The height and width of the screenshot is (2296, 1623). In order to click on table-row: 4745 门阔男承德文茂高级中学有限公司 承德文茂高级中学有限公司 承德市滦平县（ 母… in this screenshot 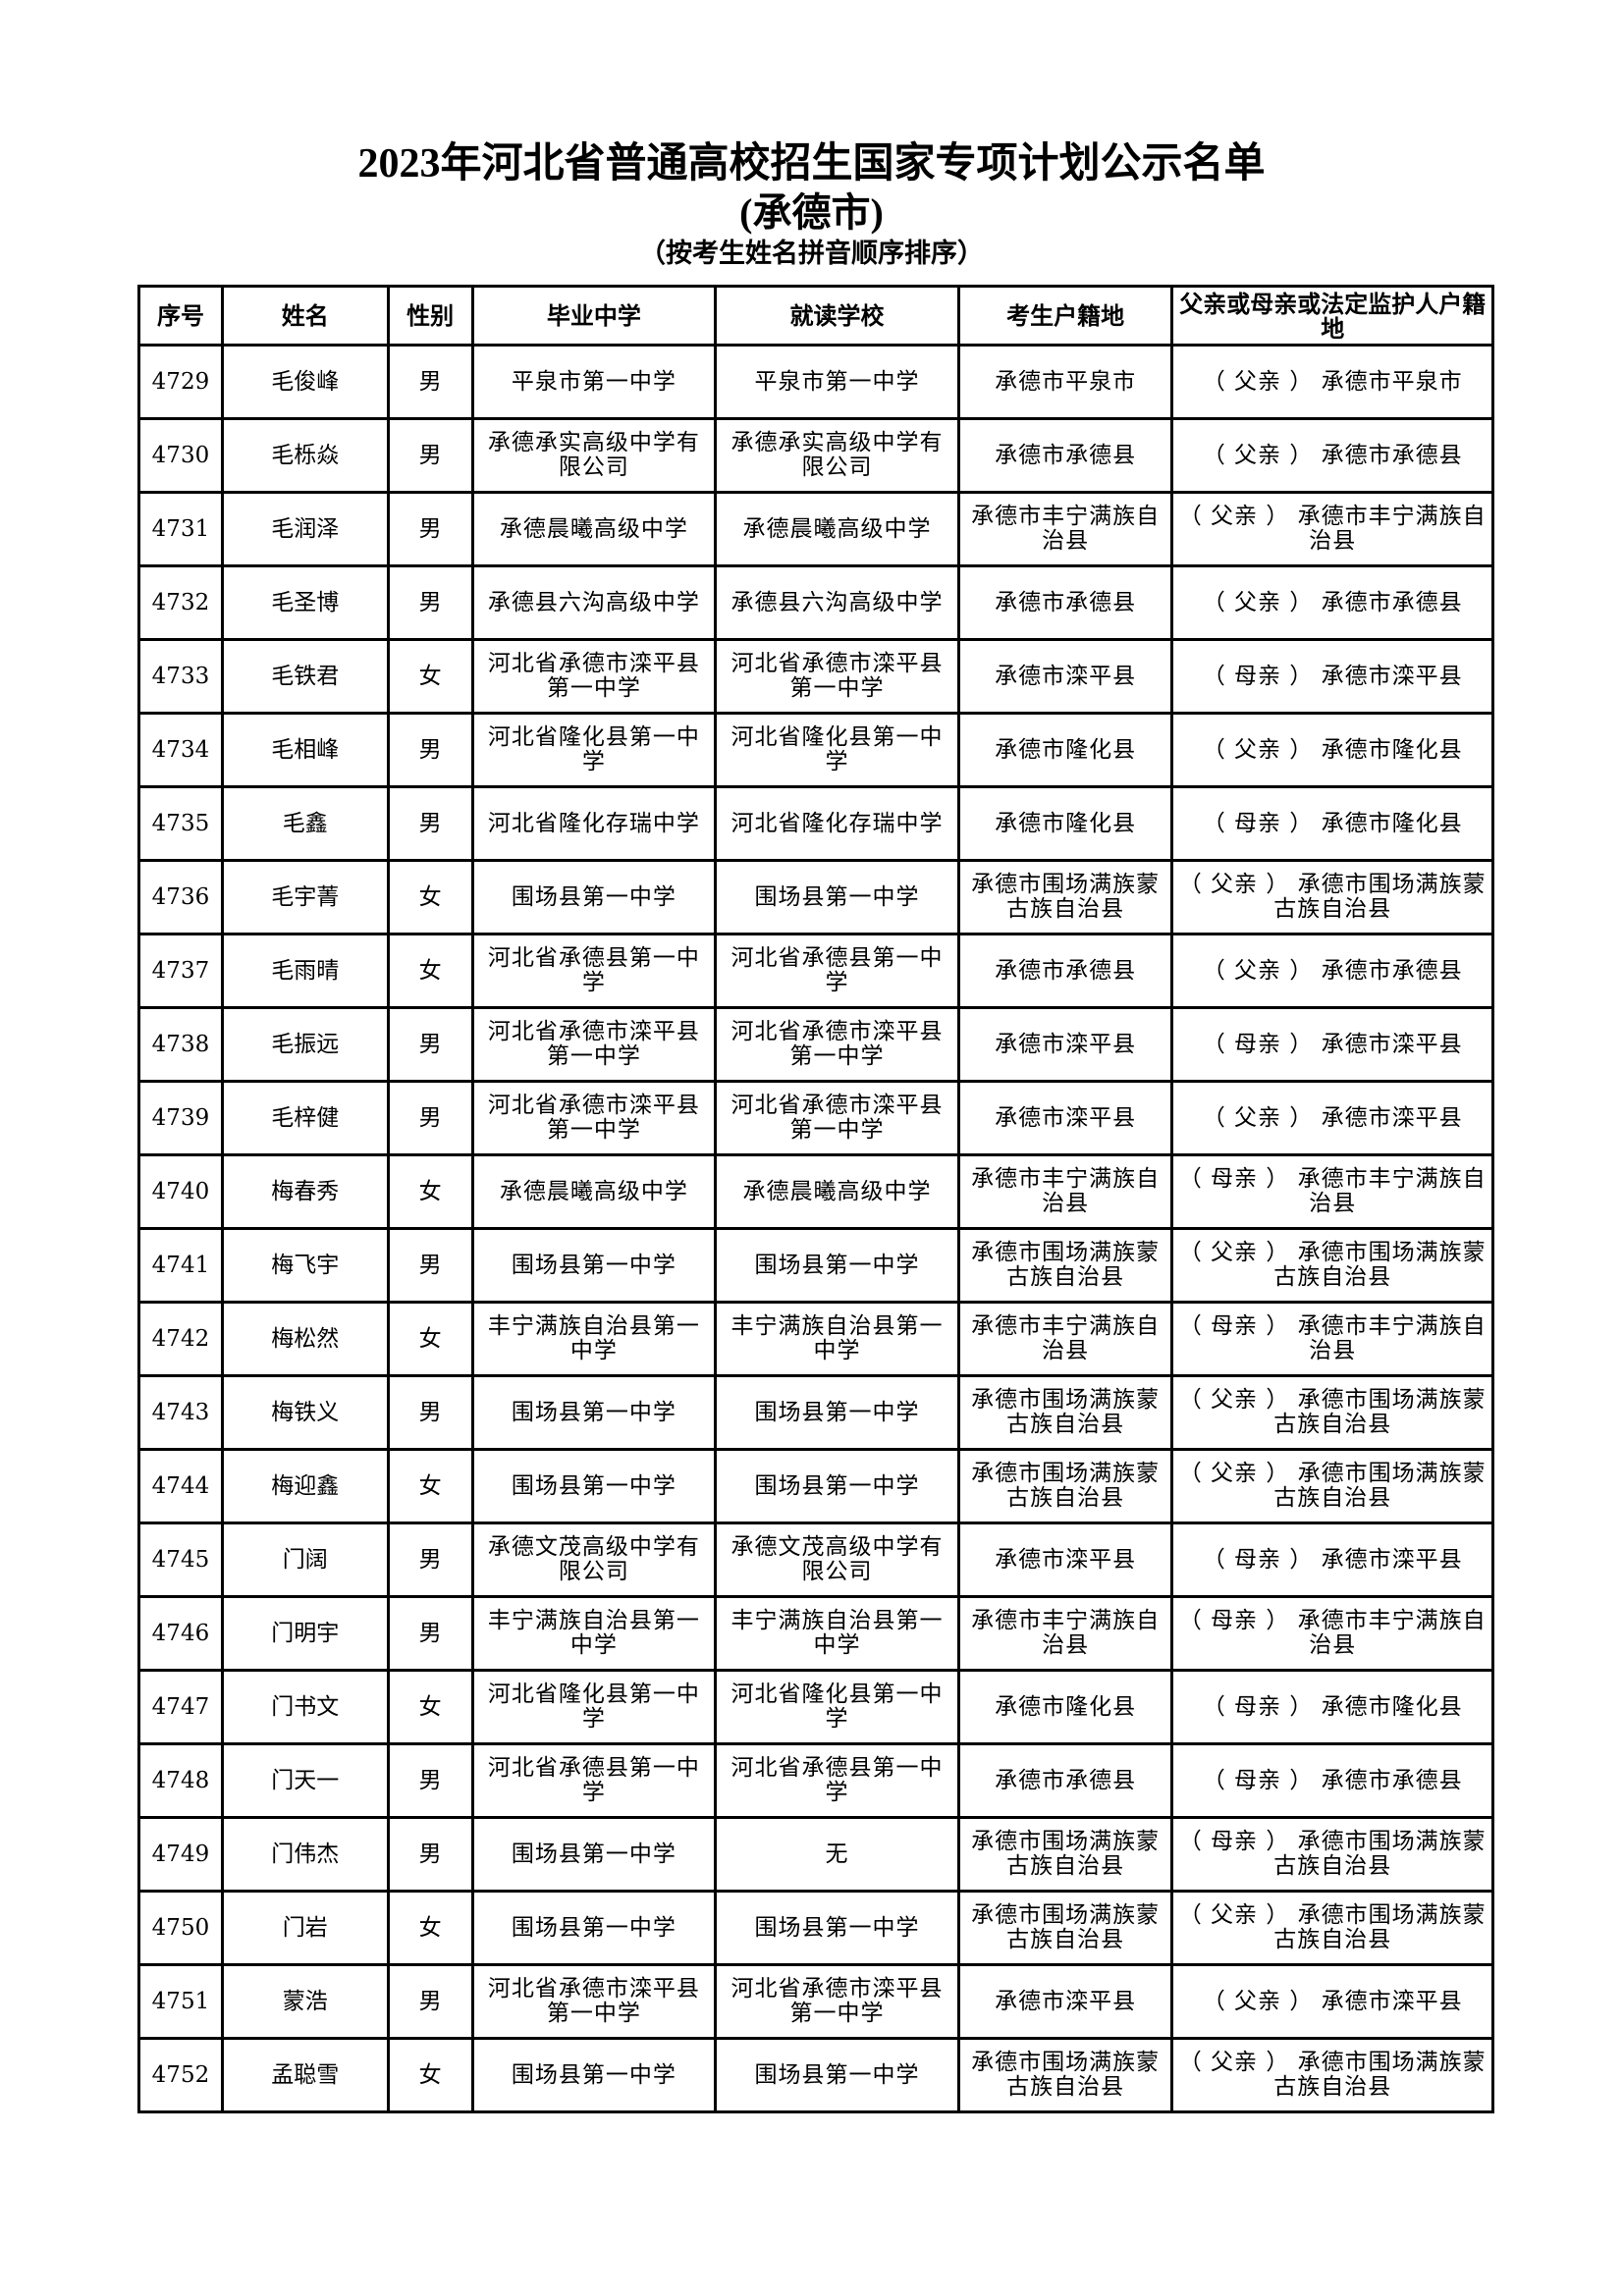, I will do `click(815, 1560)`.